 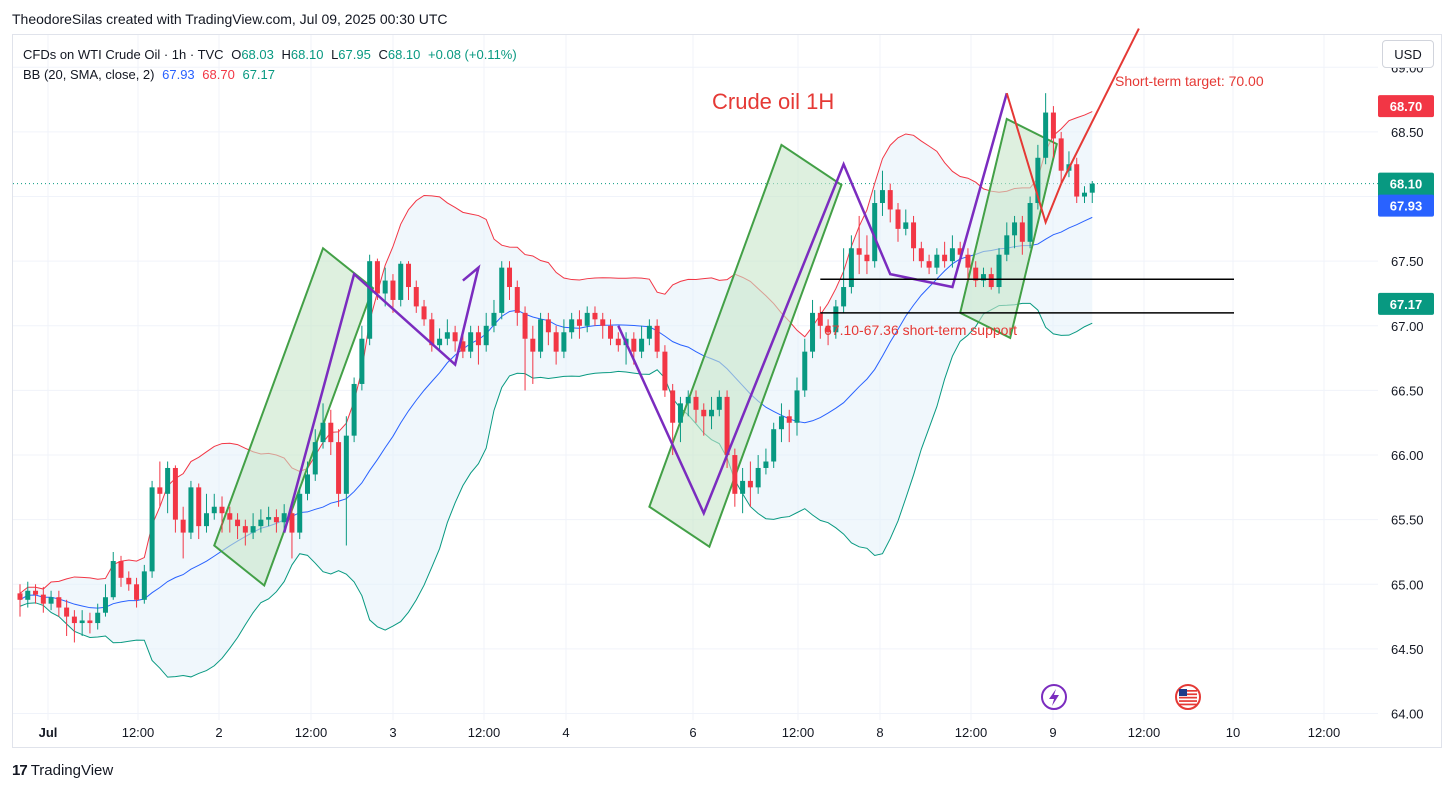 What do you see at coordinates (1034, 159) in the screenshot?
I see `projection-path` at bounding box center [1034, 159].